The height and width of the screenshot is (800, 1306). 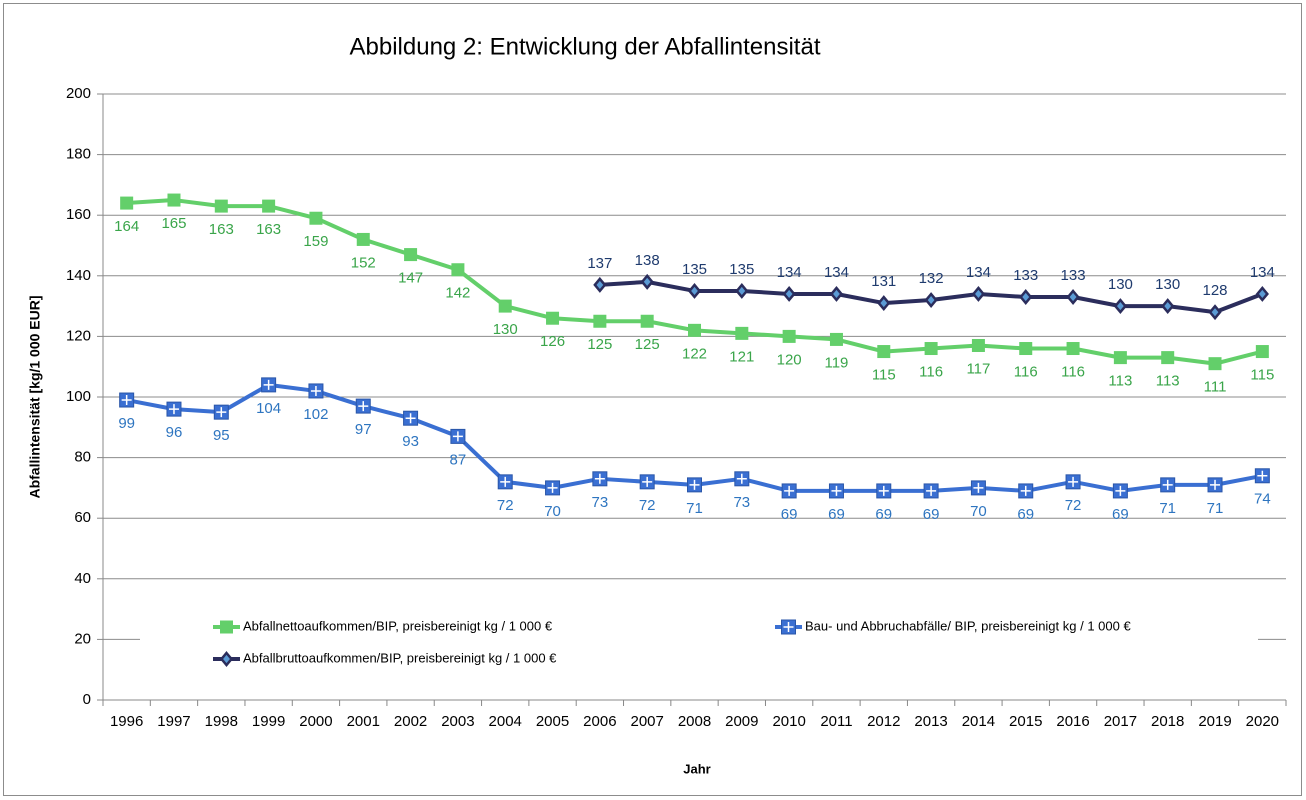 I want to click on data-label: 147, so click(x=410, y=278).